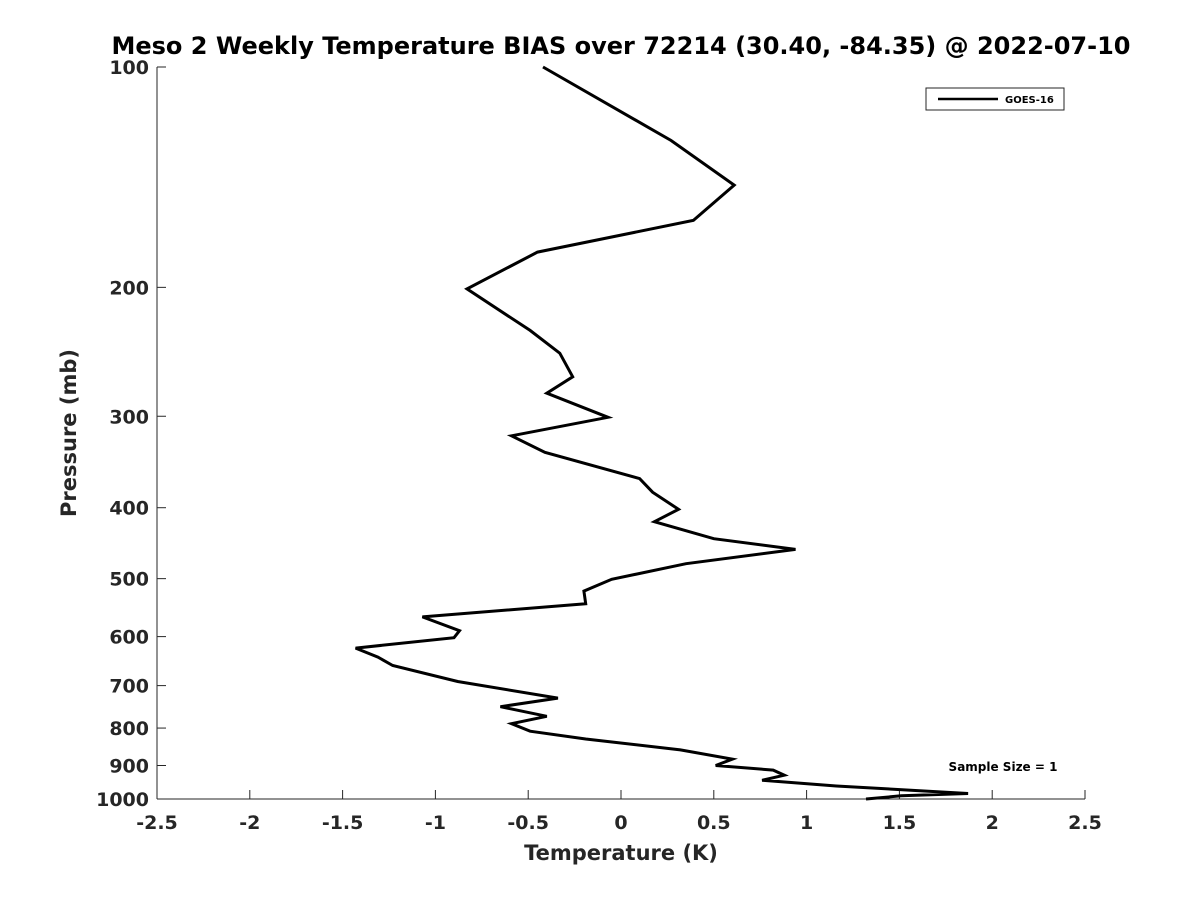  Describe the element at coordinates (69, 433) in the screenshot. I see `y-axis-label: Pressure (mb)` at that location.